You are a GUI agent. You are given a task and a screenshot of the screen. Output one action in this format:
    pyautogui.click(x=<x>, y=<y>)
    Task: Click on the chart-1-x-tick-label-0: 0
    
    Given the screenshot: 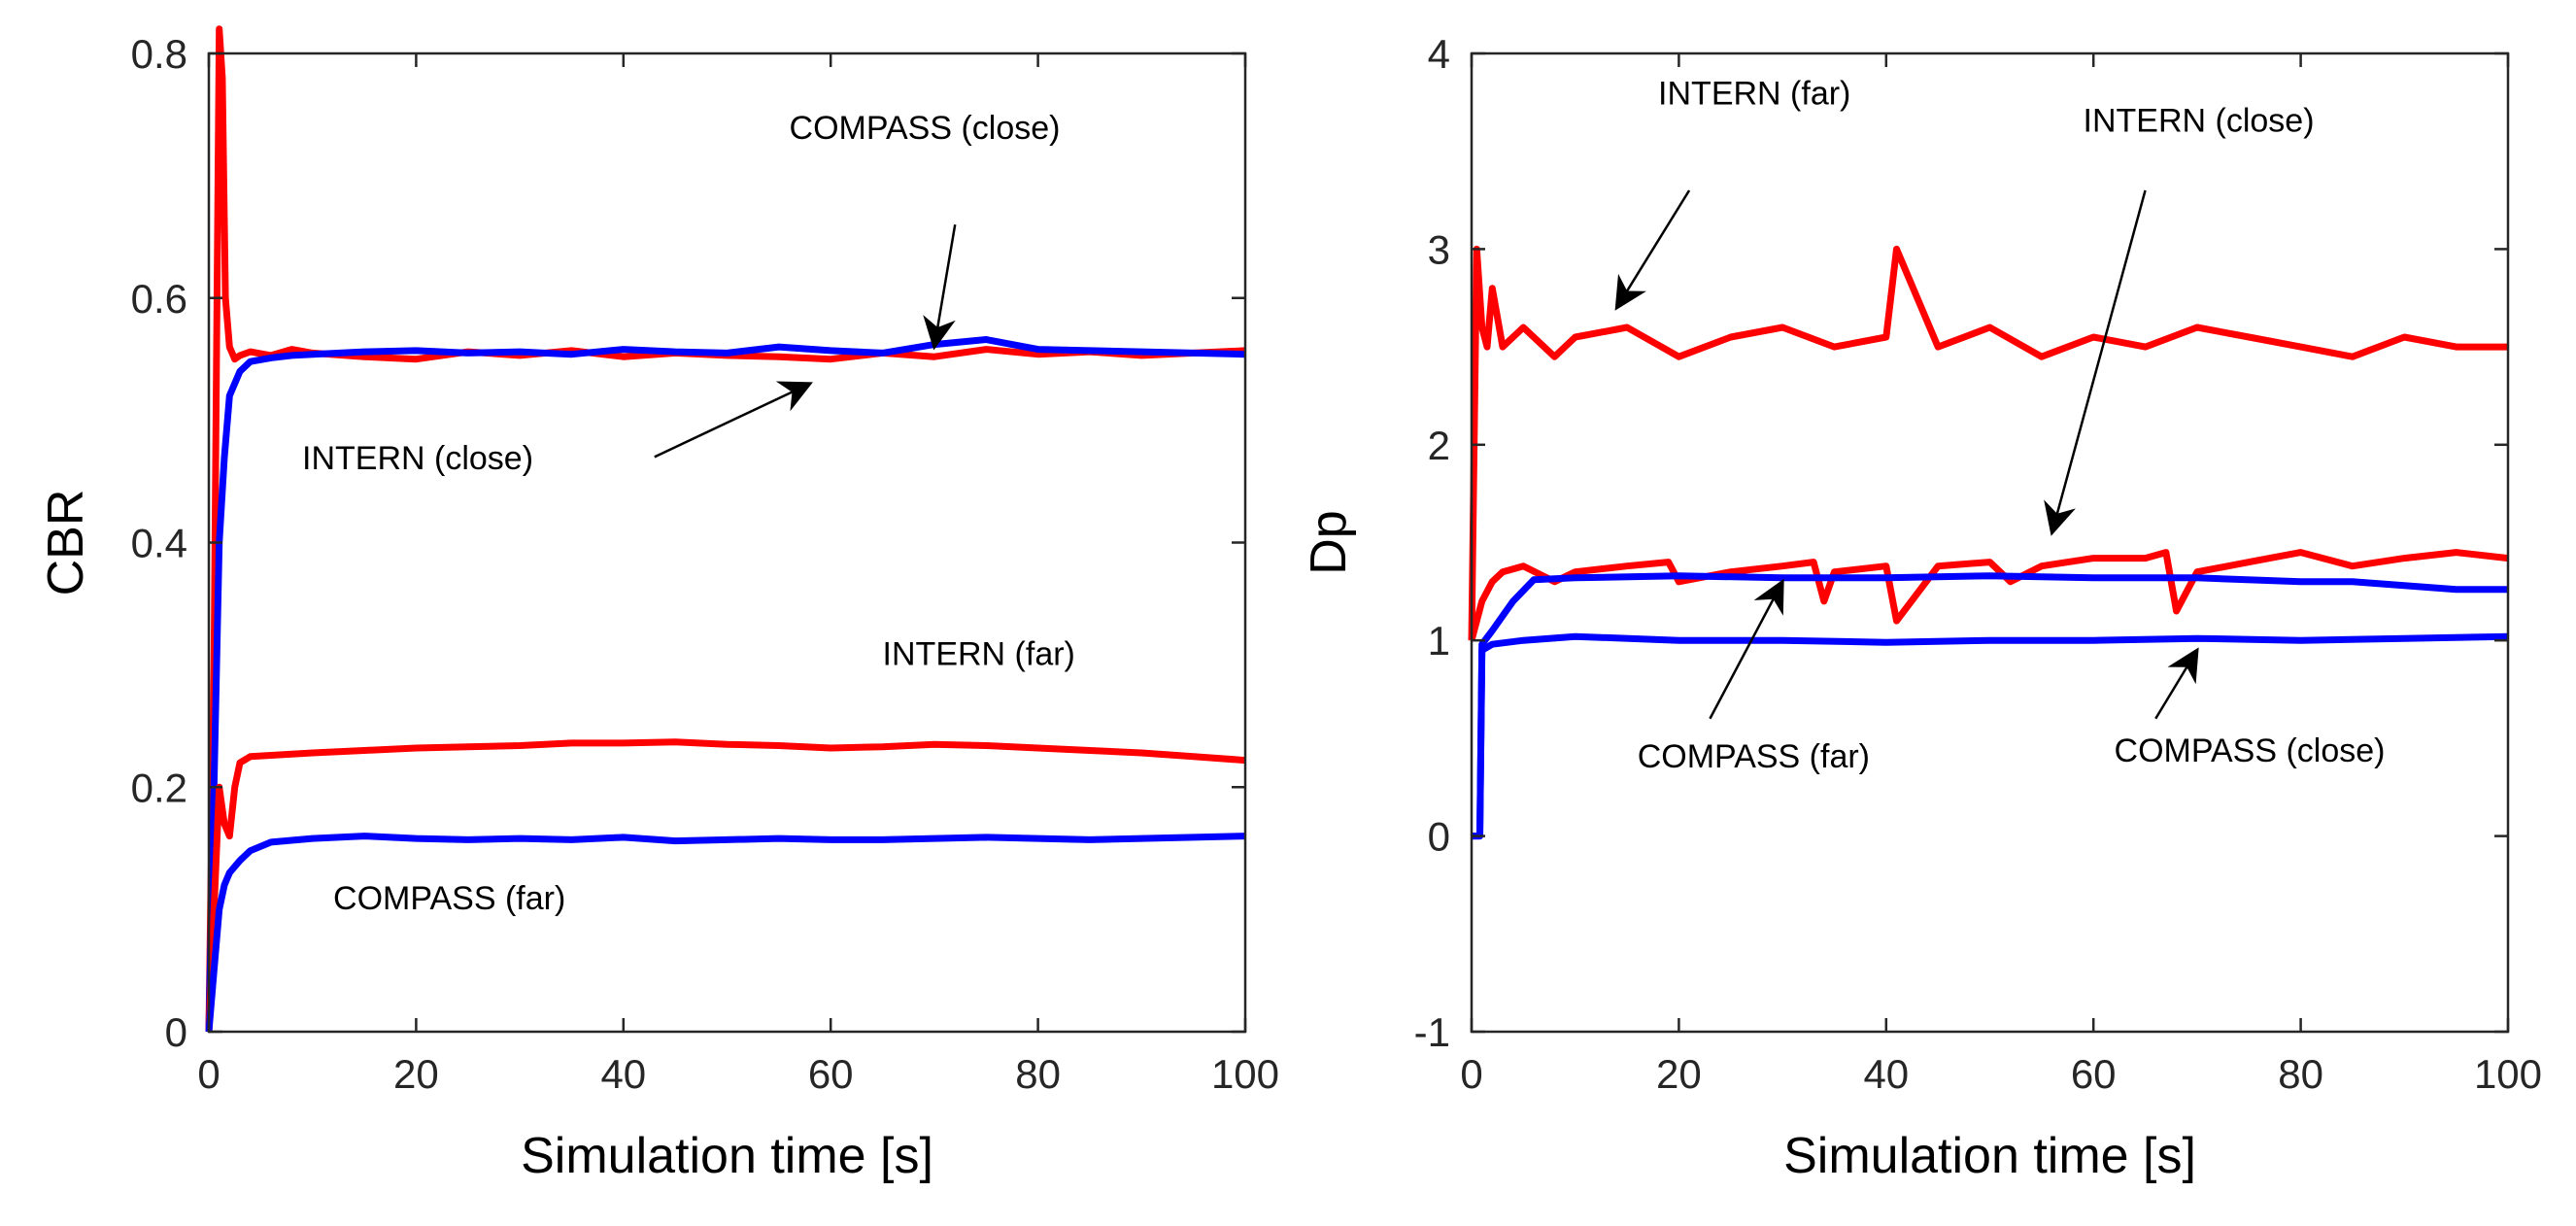 What is the action you would take?
    pyautogui.click(x=1471, y=1074)
    